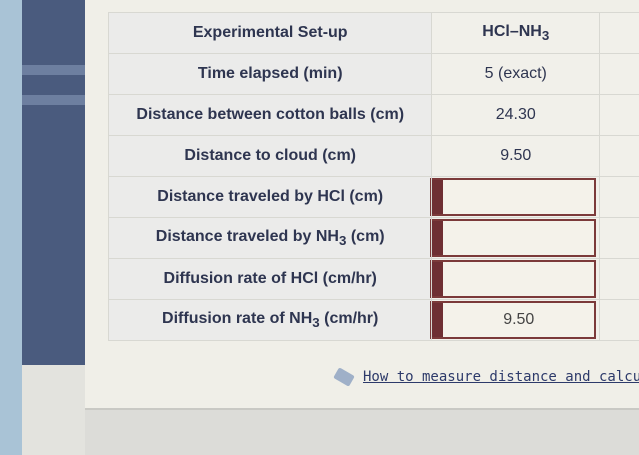 This screenshot has height=455, width=639. I want to click on help-link-row: How to measure distance and calcula, so click(486, 377).